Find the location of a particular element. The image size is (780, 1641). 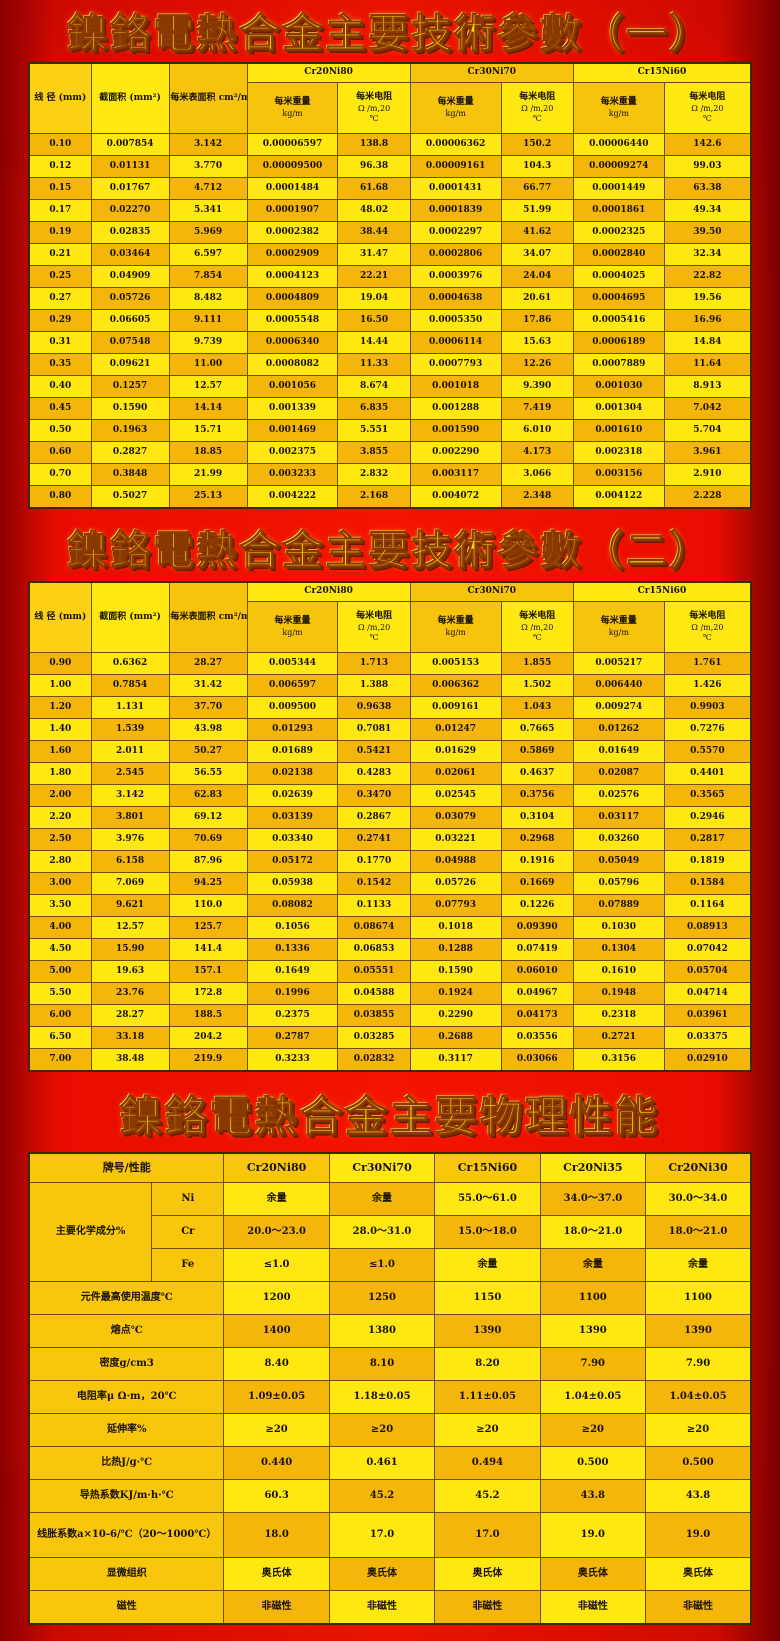

col-header-cr20ni80: Cr20Ni80 is located at coordinates (276, 1167).